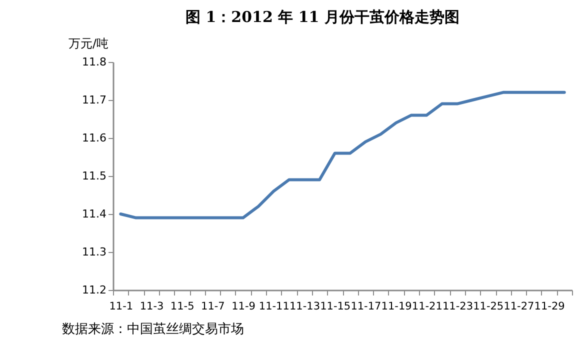  I want to click on x-tick-label: 11-5, so click(182, 306).